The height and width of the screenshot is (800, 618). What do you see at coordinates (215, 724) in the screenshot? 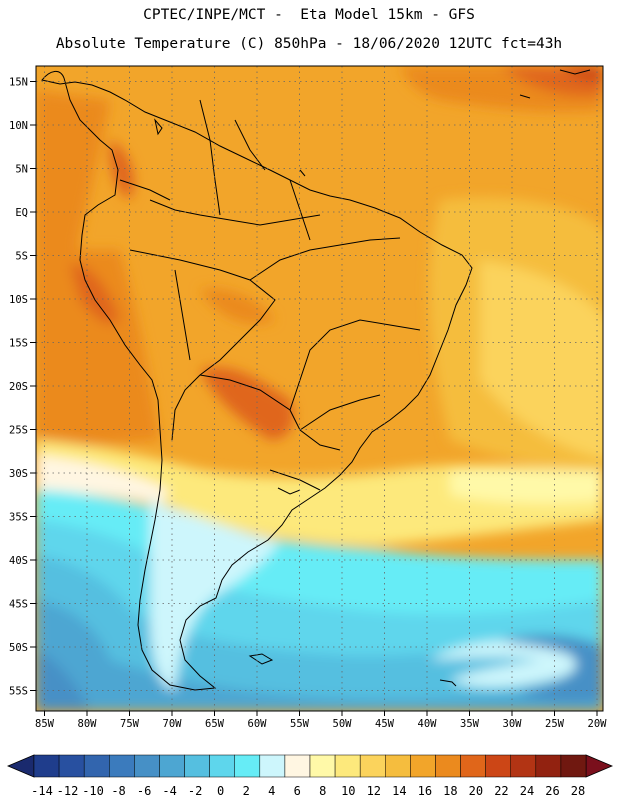
I see `lon-label: 65W` at bounding box center [215, 724].